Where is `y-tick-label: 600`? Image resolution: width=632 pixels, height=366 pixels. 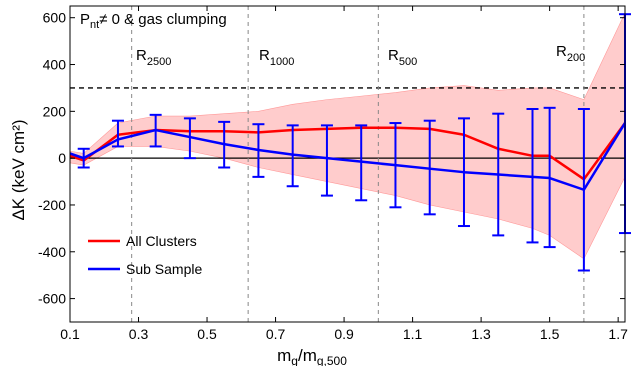 y-tick-label: 600 is located at coordinates (55, 18).